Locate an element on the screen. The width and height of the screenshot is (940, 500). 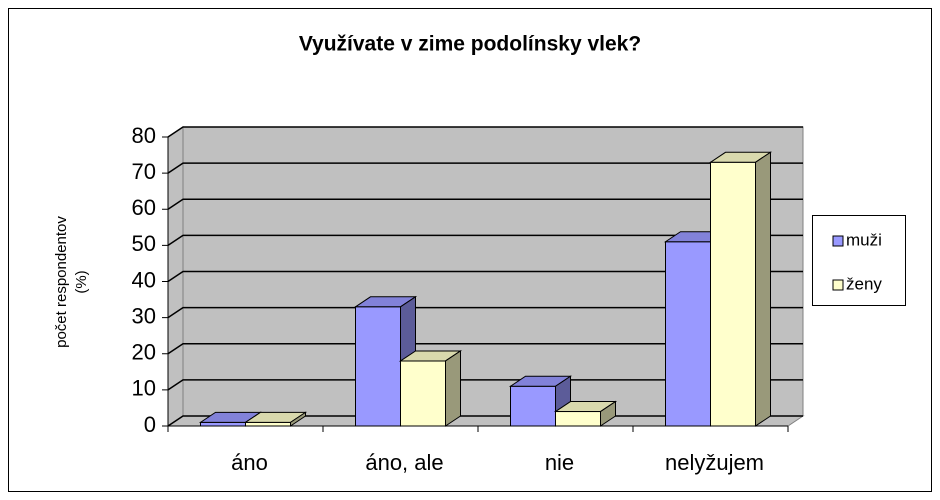
x-tick-label: nelyžujem is located at coordinates (714, 462).